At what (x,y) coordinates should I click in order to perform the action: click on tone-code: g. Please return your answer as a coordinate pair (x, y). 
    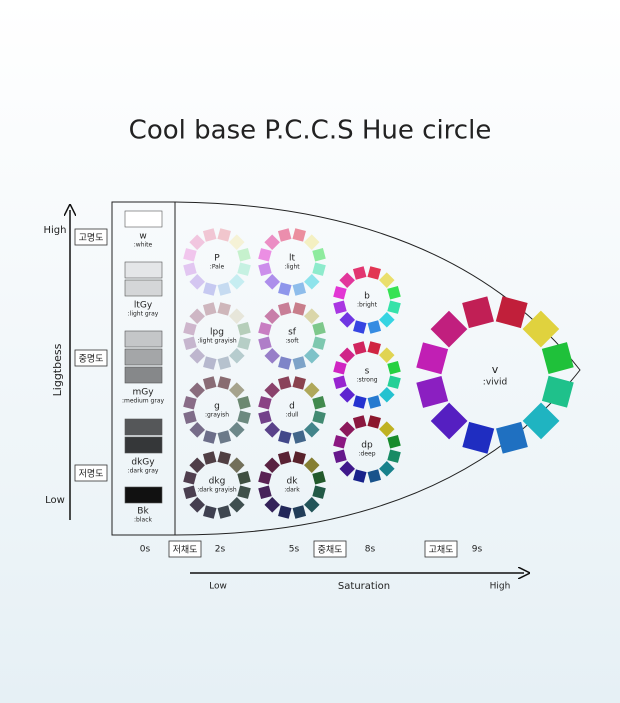
    Looking at the image, I should click on (217, 407).